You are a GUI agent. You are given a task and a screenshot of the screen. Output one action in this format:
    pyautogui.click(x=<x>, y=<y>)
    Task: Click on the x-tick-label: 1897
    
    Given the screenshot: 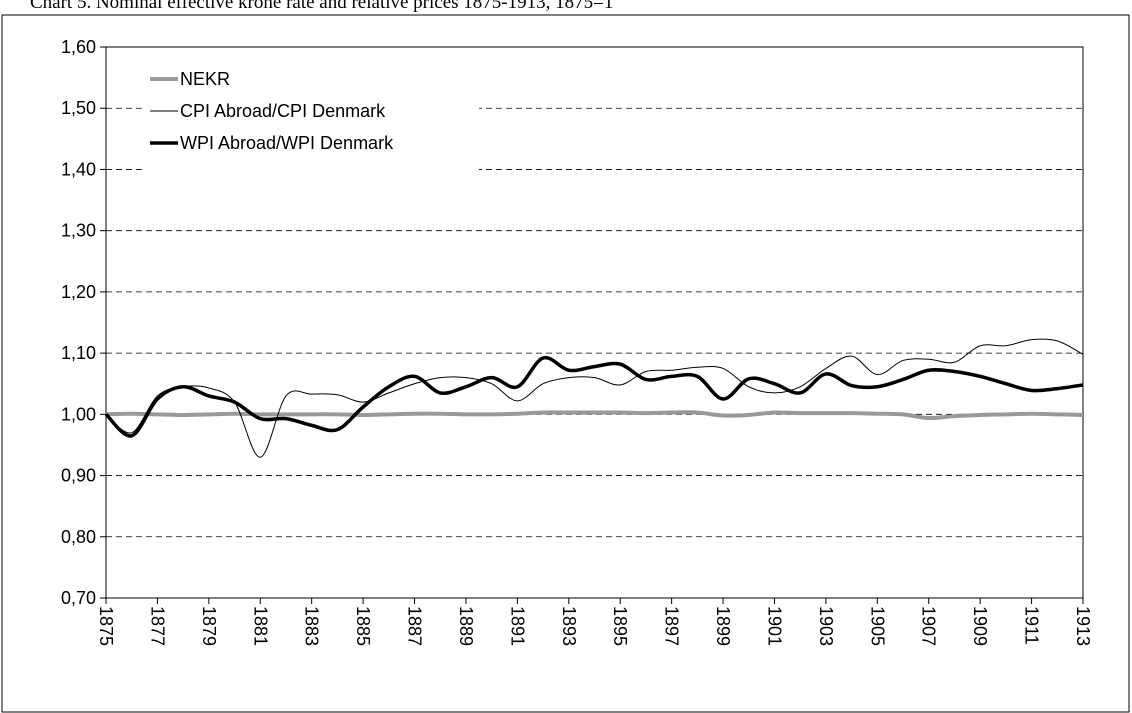 What is the action you would take?
    pyautogui.click(x=672, y=626)
    